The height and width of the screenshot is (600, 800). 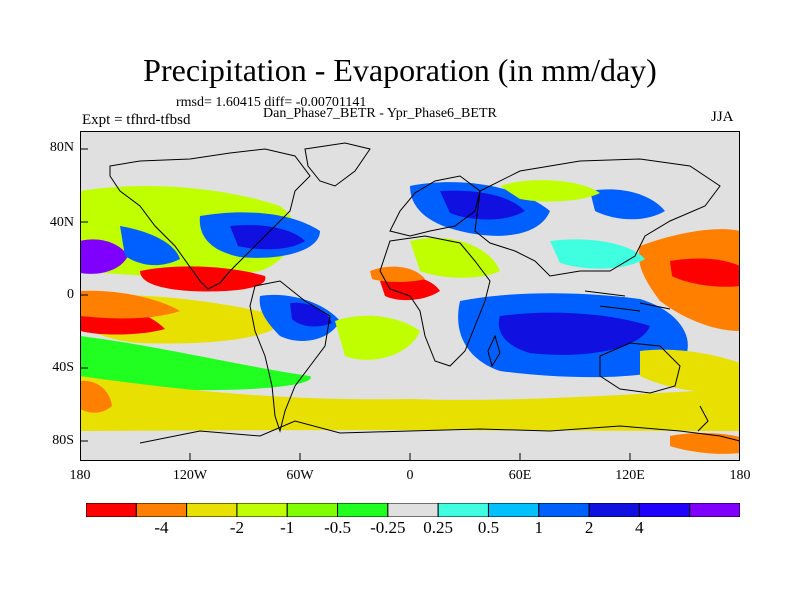 What do you see at coordinates (740, 475) in the screenshot?
I see `lon-label-180e: 180` at bounding box center [740, 475].